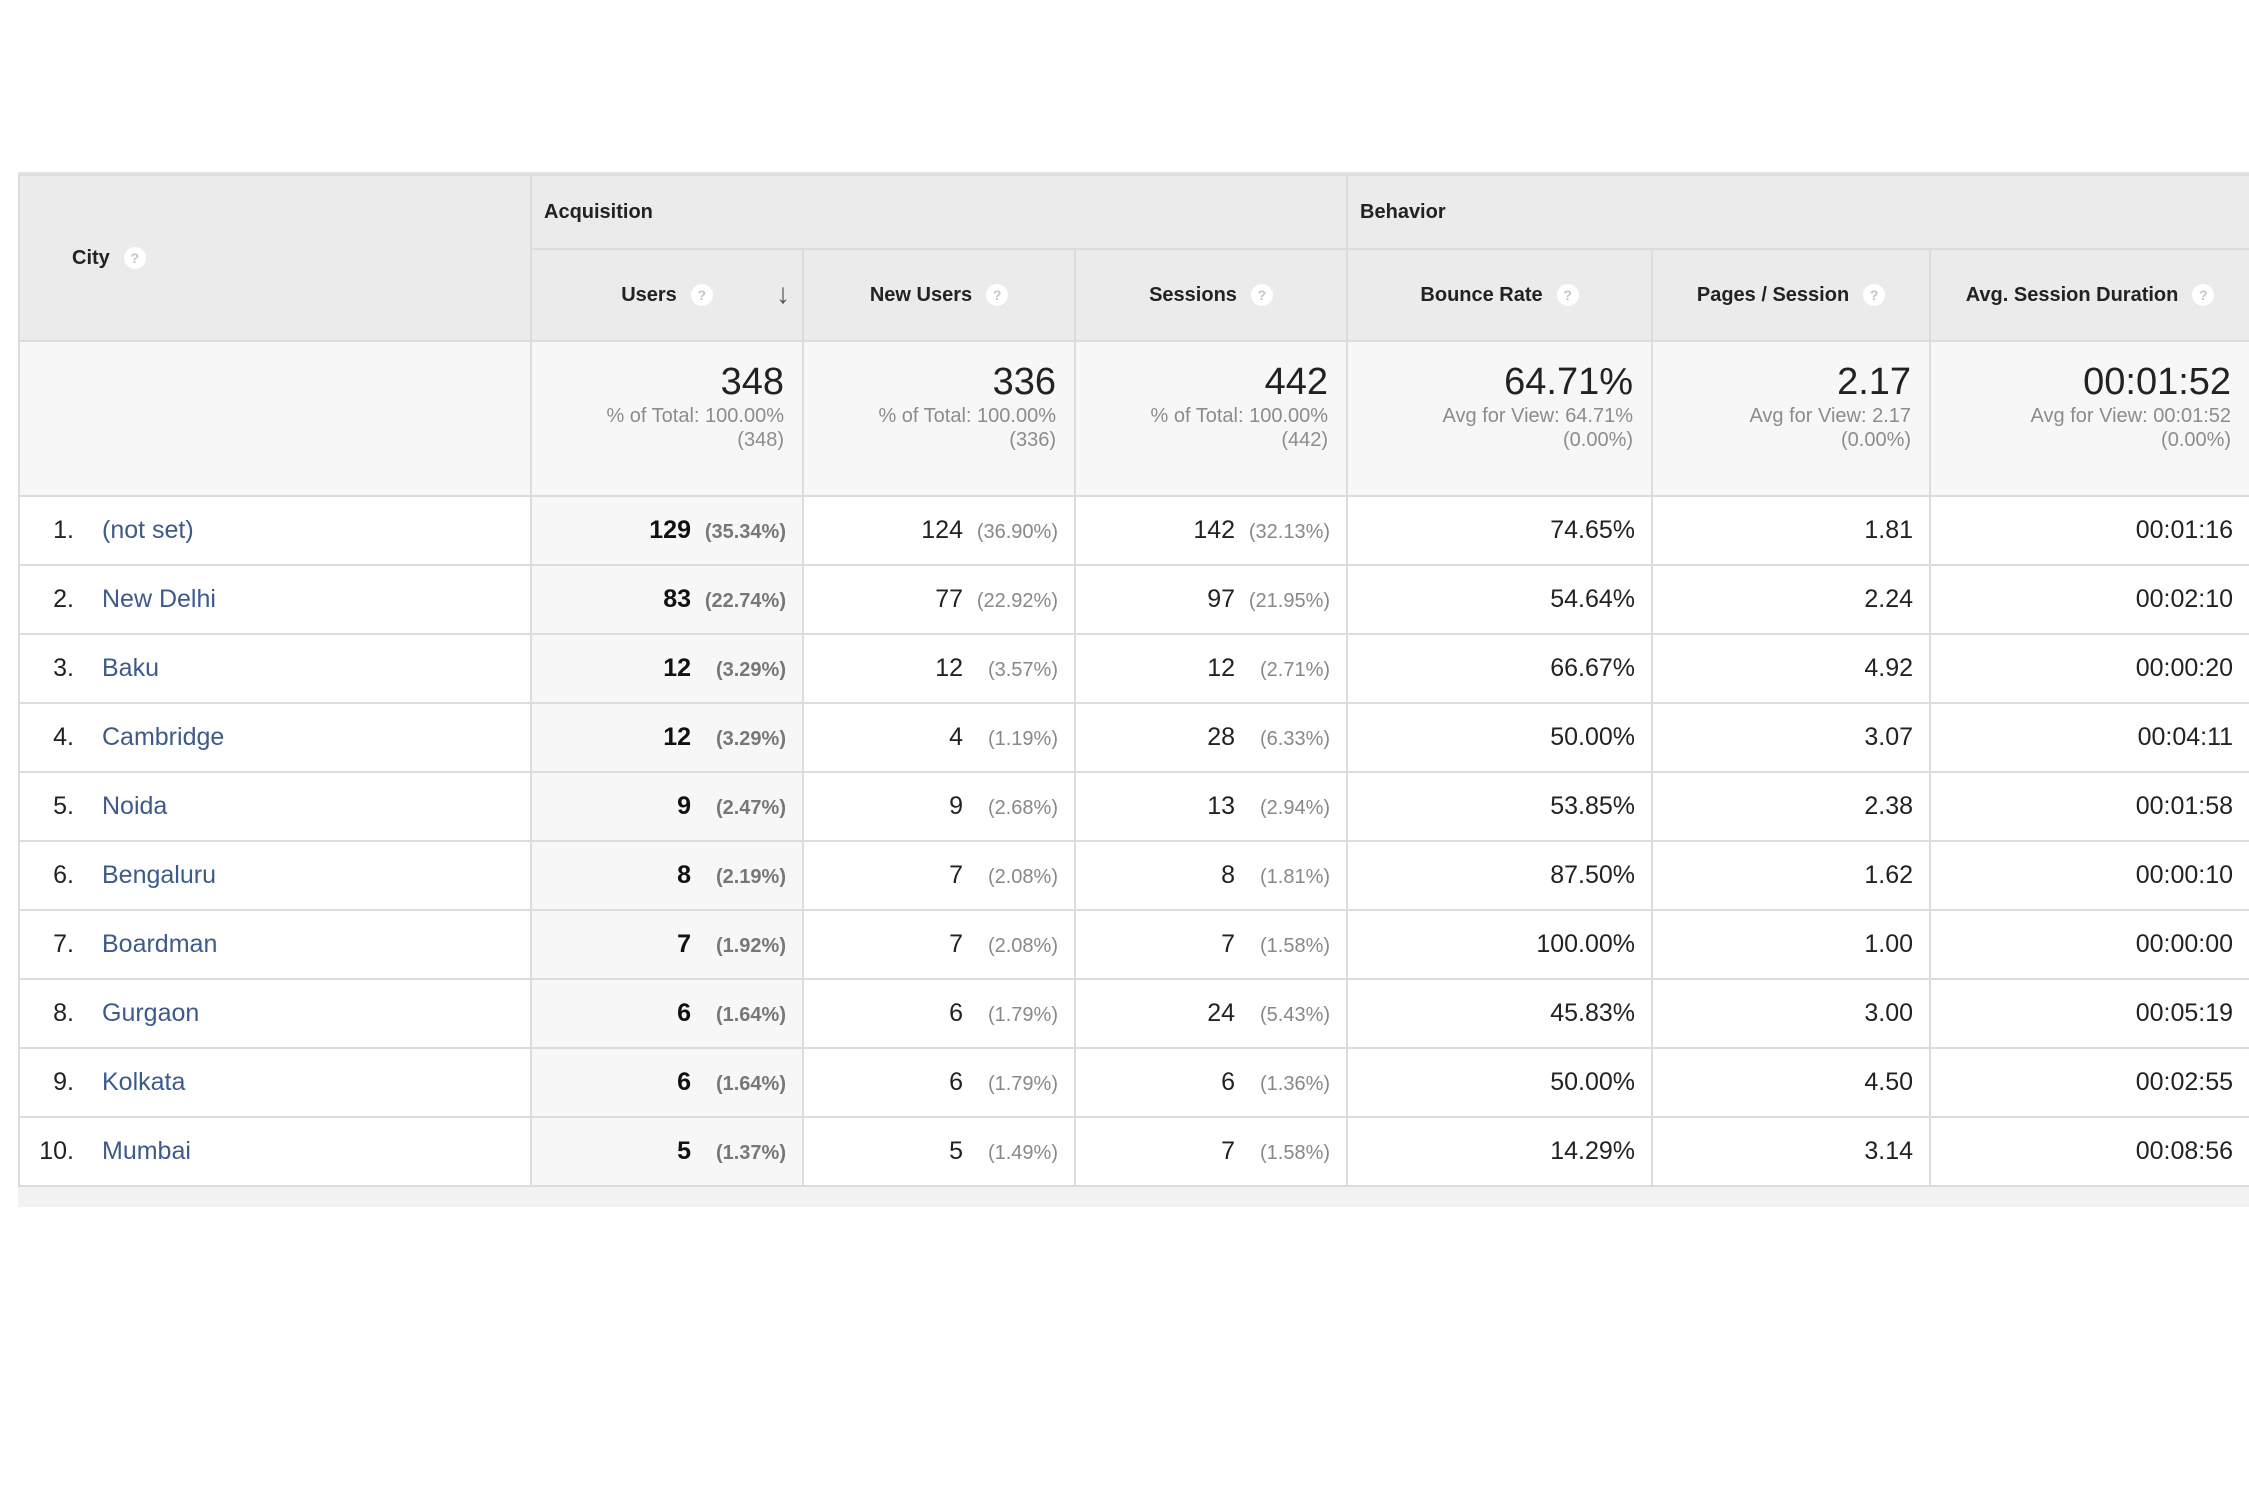 The image size is (2249, 1500). What do you see at coordinates (275, 418) in the screenshot?
I see `totals-city-cell` at bounding box center [275, 418].